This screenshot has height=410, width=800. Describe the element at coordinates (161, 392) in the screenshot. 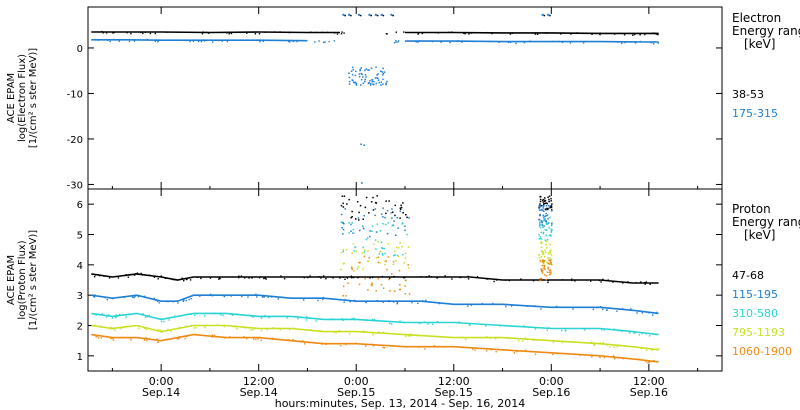

I see `x-tick-date-label: Sep.14` at that location.